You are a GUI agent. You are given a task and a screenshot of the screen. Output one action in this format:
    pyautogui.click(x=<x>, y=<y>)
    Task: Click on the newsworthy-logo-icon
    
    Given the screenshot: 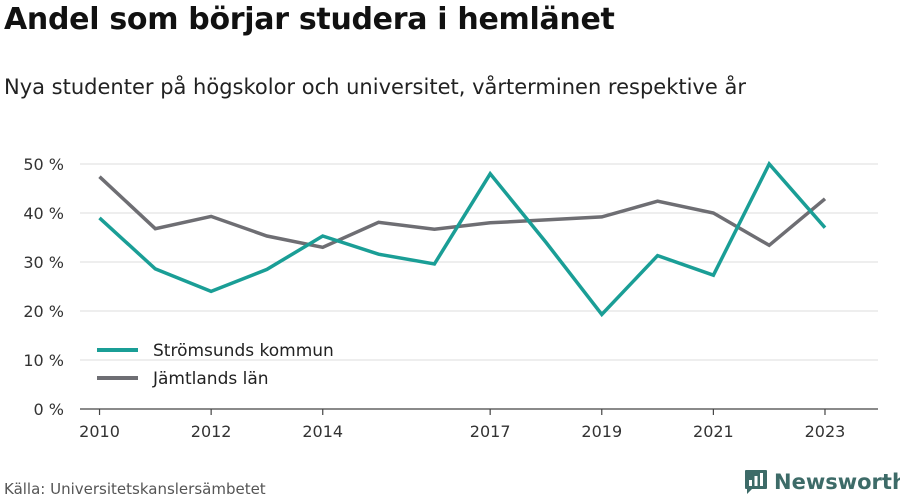 What is the action you would take?
    pyautogui.click(x=756, y=482)
    